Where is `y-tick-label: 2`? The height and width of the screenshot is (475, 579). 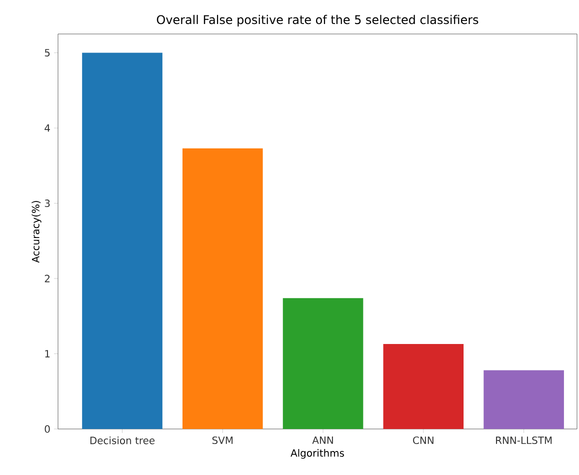 y-tick-label: 2 is located at coordinates (47, 278).